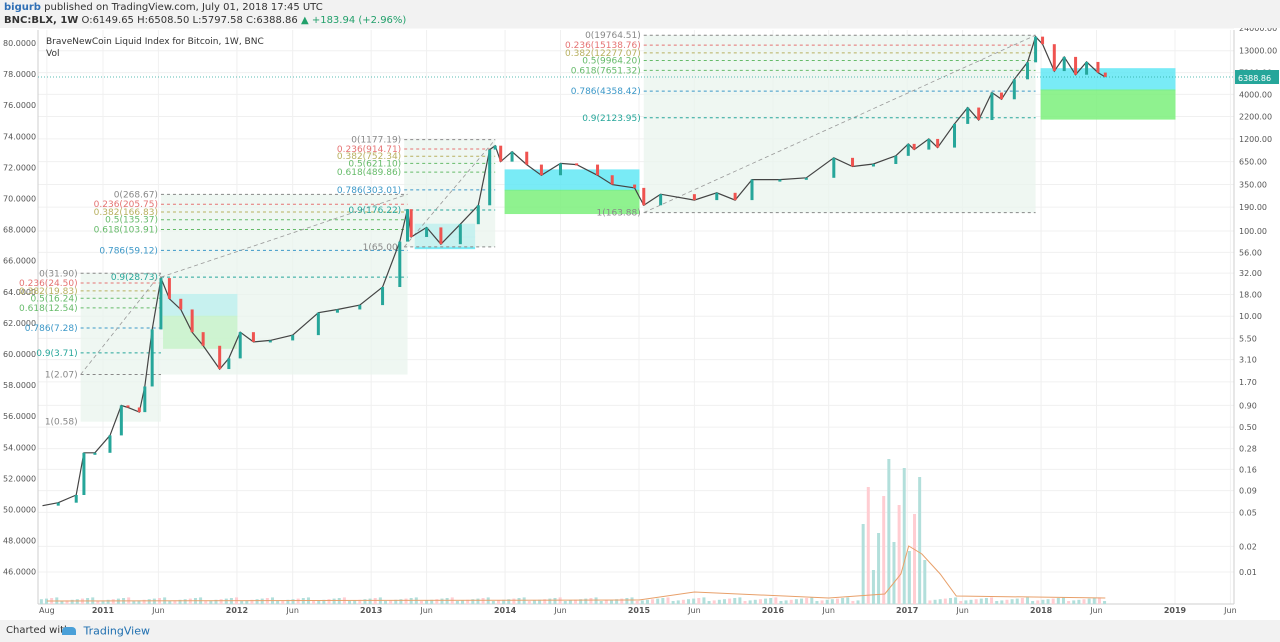  I want to click on fib-level-label: 0(268.67), so click(136, 195).